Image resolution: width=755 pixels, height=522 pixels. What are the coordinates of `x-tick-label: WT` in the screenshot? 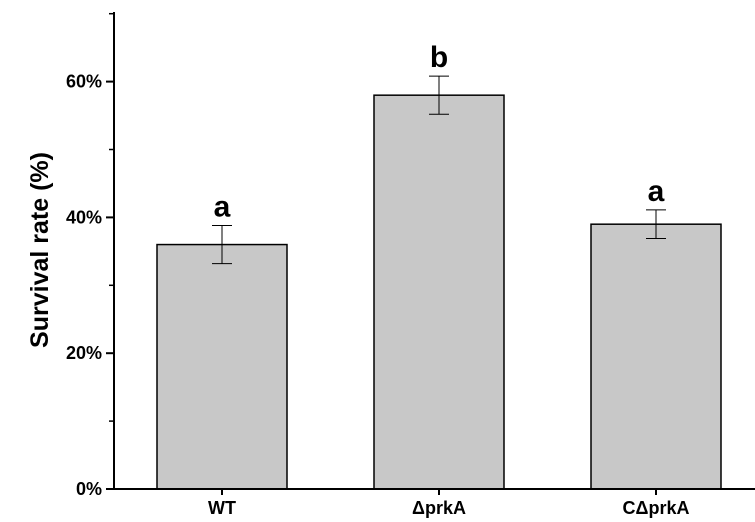 It's located at (222, 508).